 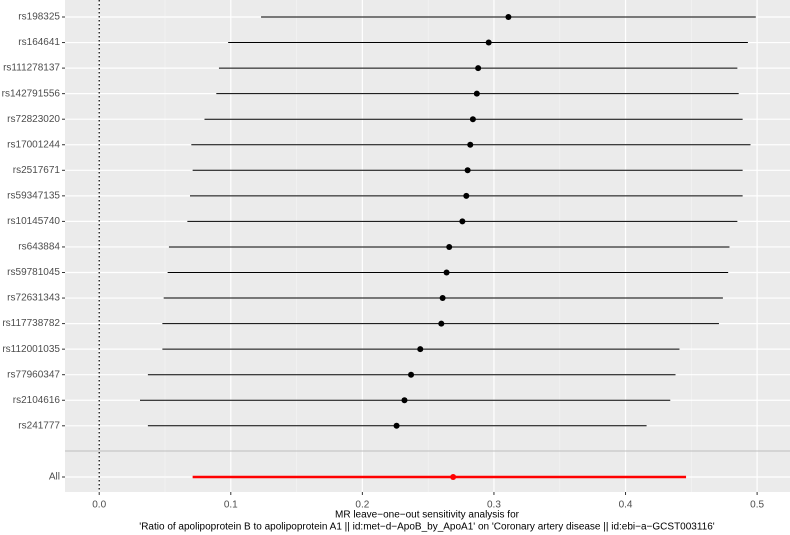 I want to click on x-tick-label: 0.4, so click(x=626, y=505).